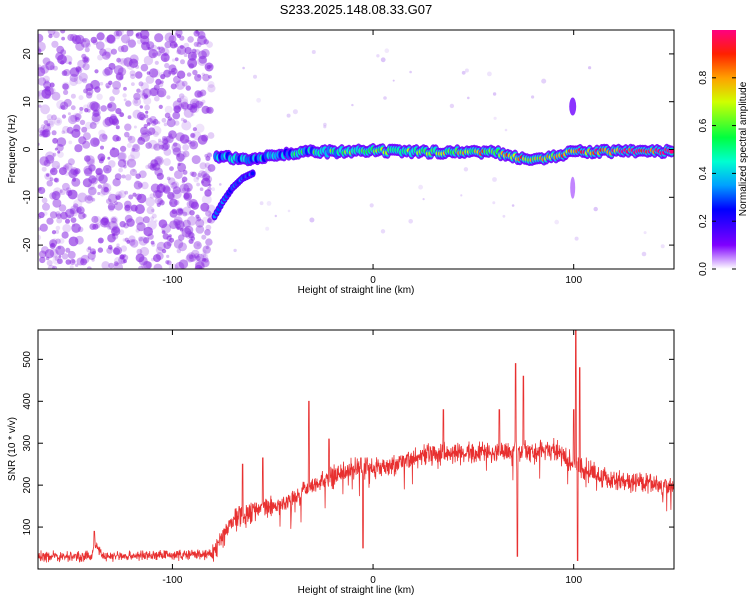  I want to click on heatmap-y-label: Frequency (Hz), so click(12, 149).